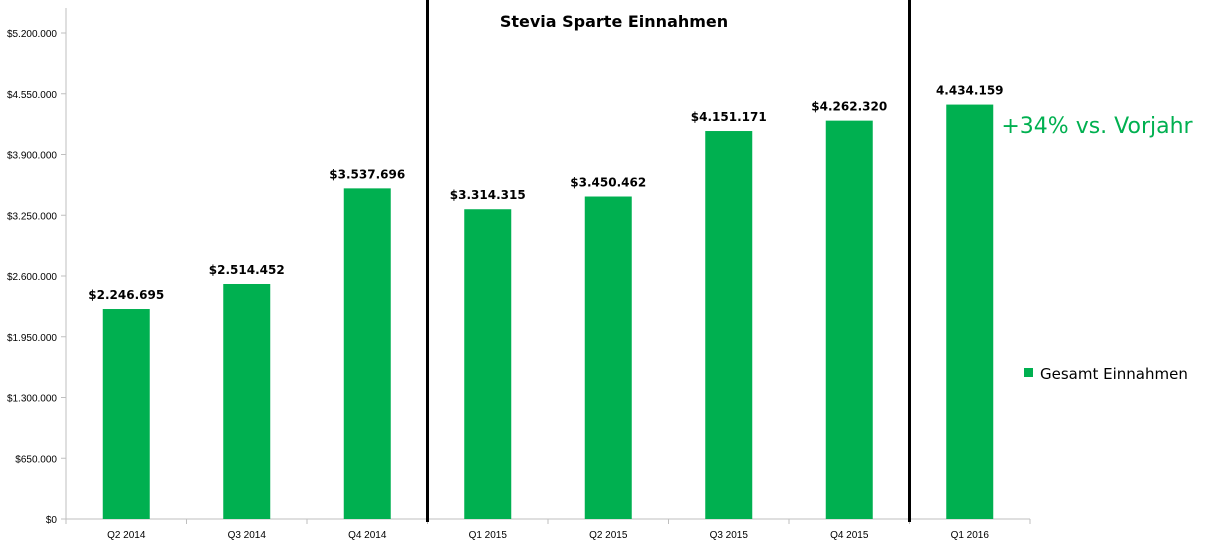 The height and width of the screenshot is (555, 1232). What do you see at coordinates (729, 535) in the screenshot?
I see `x-tick-label: Q3 2015` at bounding box center [729, 535].